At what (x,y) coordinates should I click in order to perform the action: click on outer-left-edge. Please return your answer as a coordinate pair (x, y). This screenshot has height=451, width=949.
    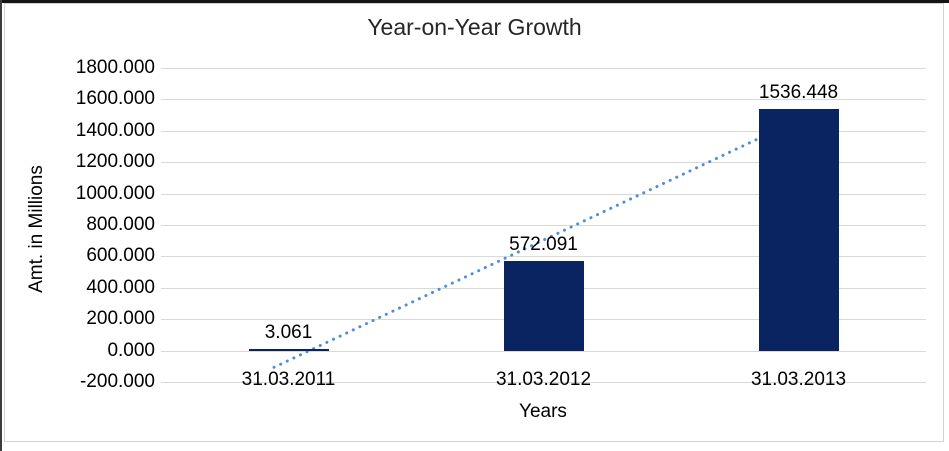
    Looking at the image, I should click on (1, 225).